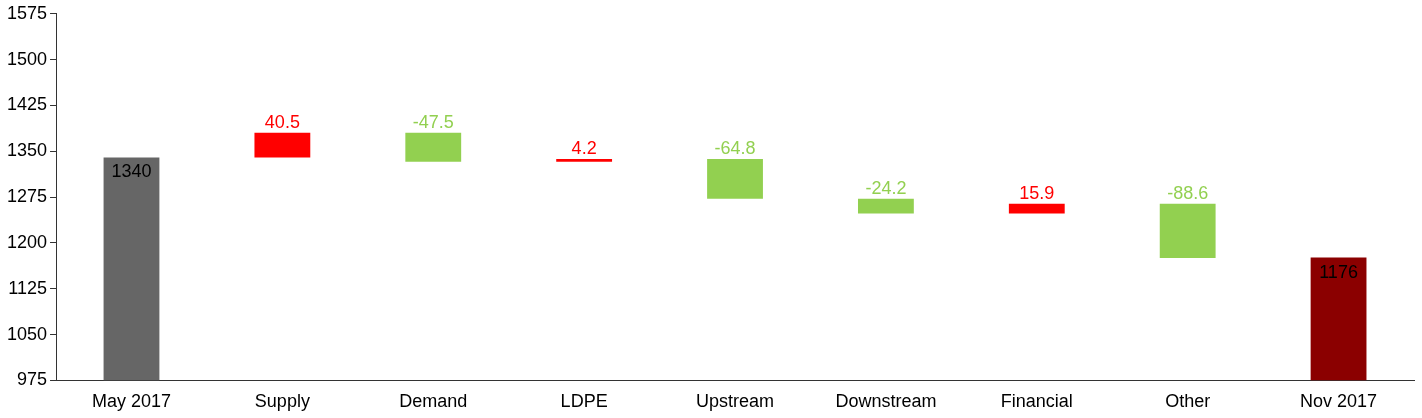 This screenshot has height=418, width=1422. Describe the element at coordinates (1338, 271) in the screenshot. I see `data-label: 1176` at that location.